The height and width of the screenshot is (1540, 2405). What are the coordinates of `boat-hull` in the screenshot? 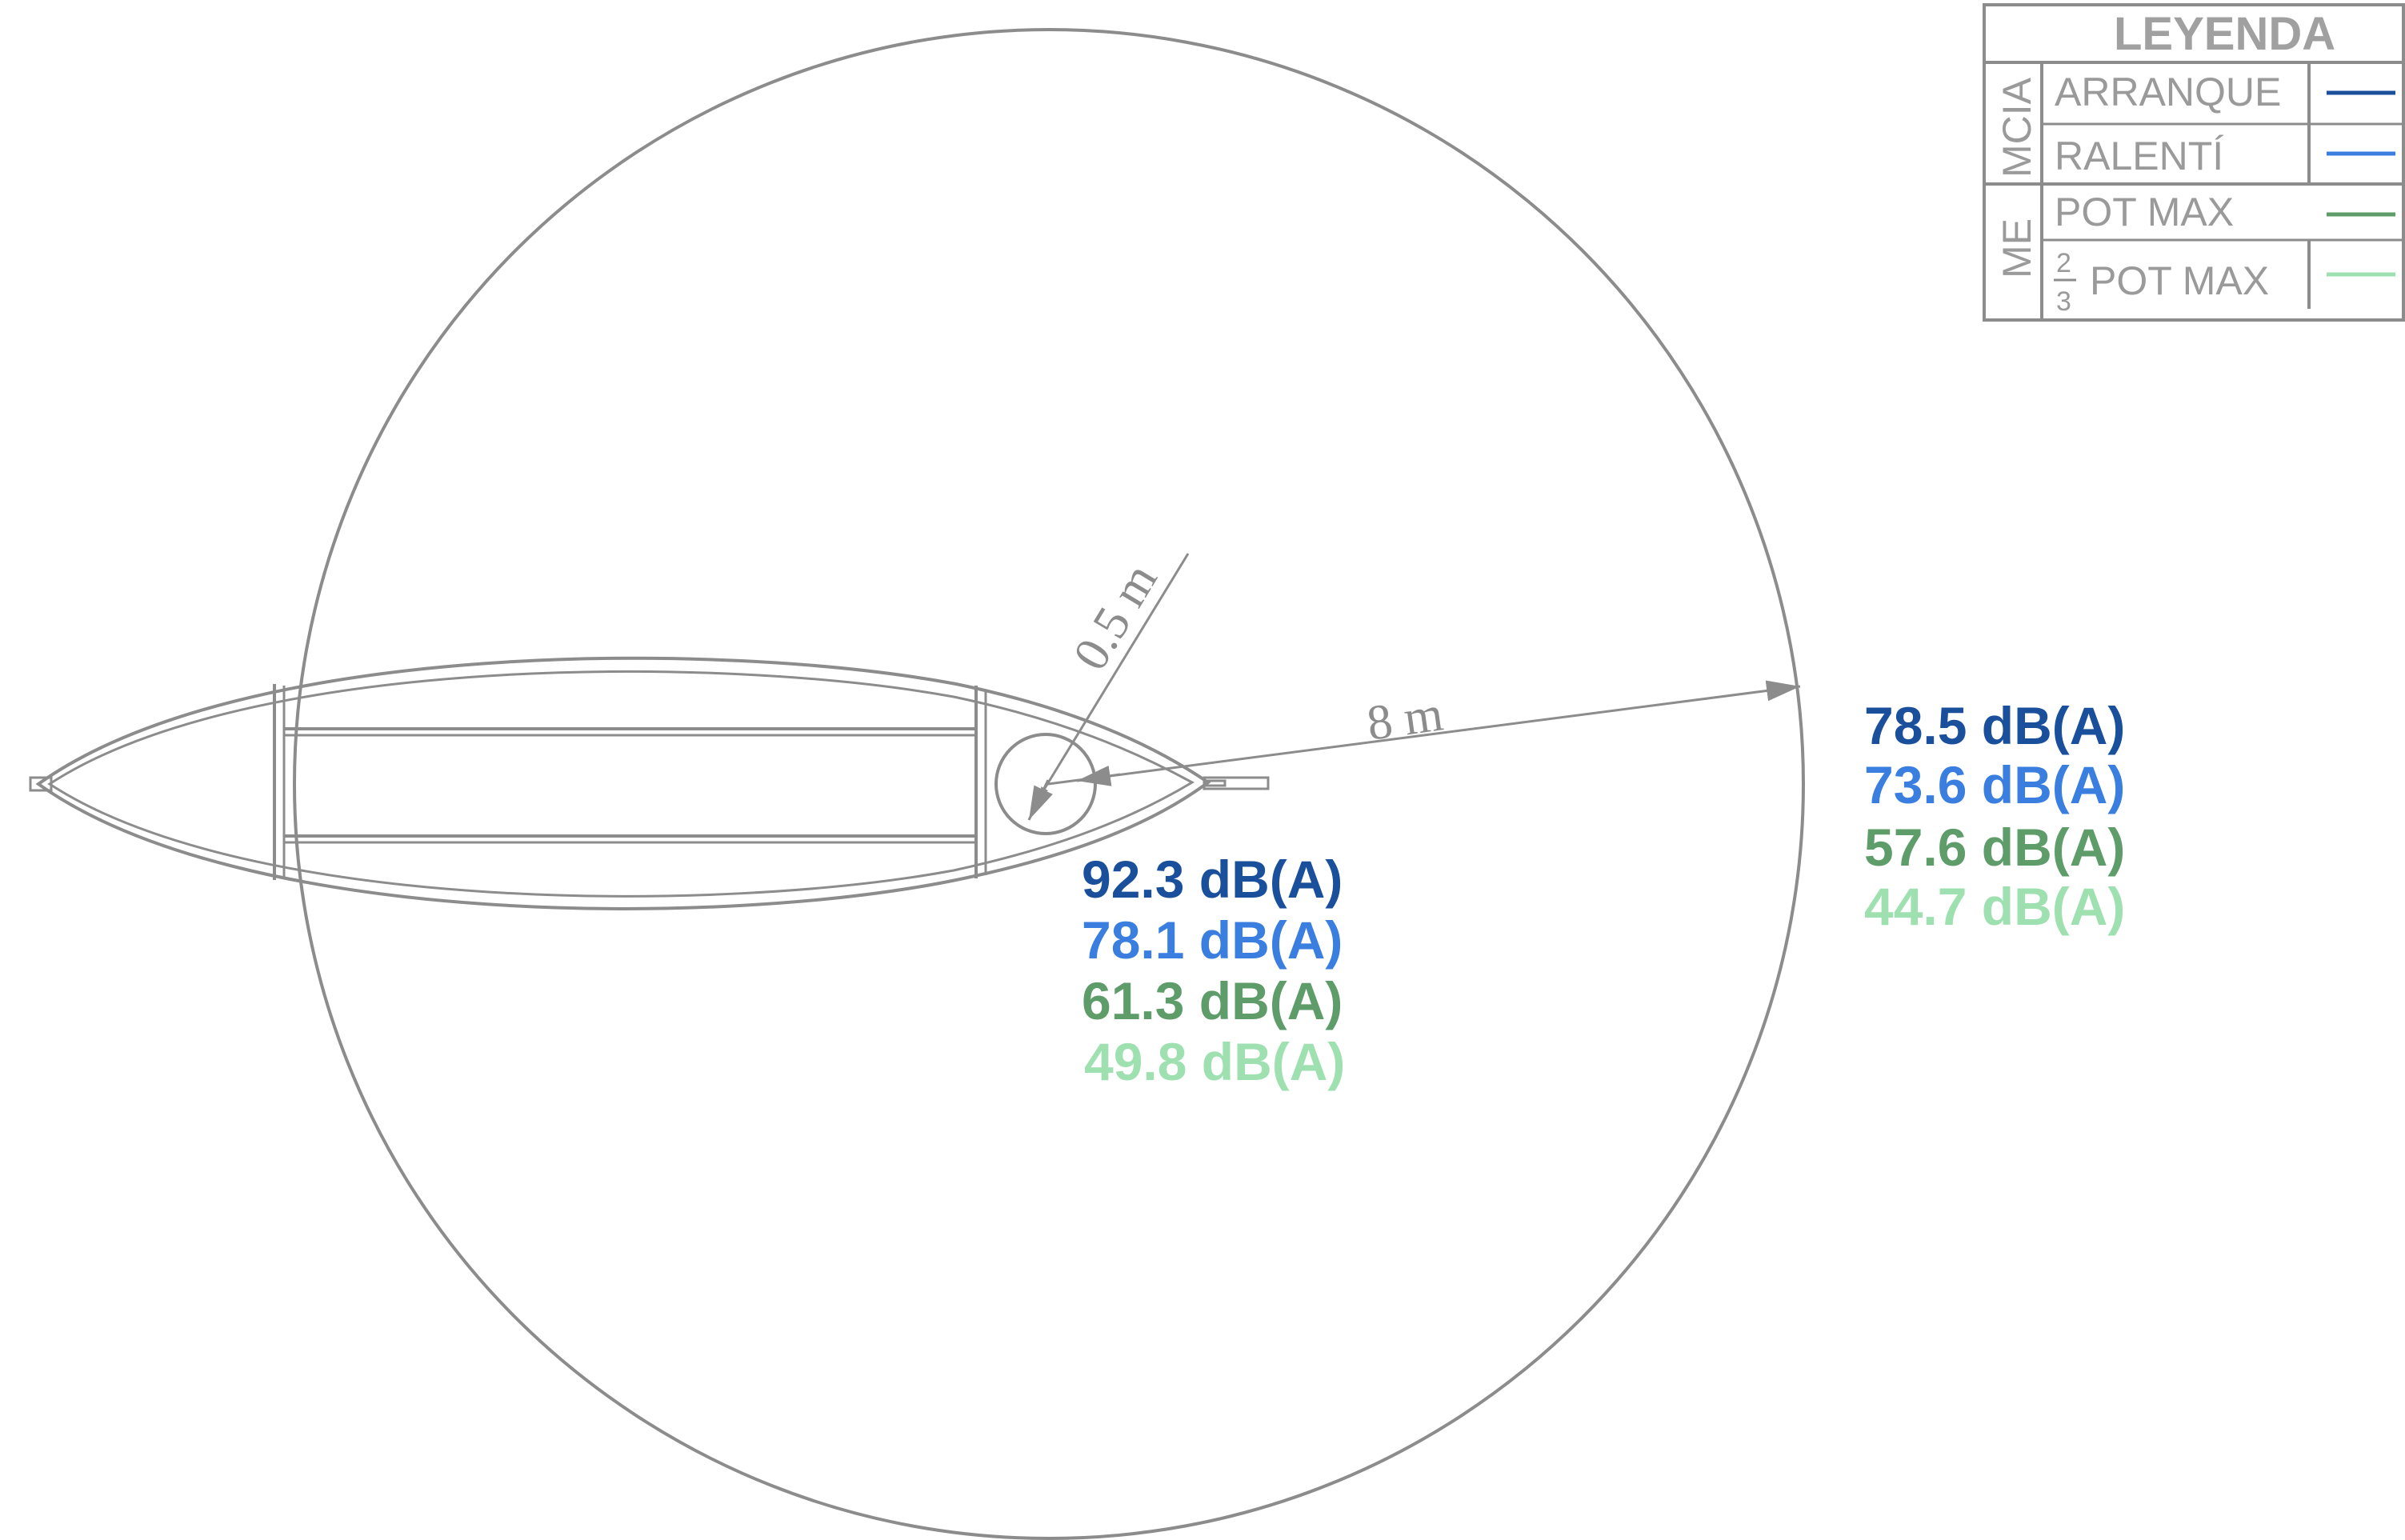 It's located at (649, 783).